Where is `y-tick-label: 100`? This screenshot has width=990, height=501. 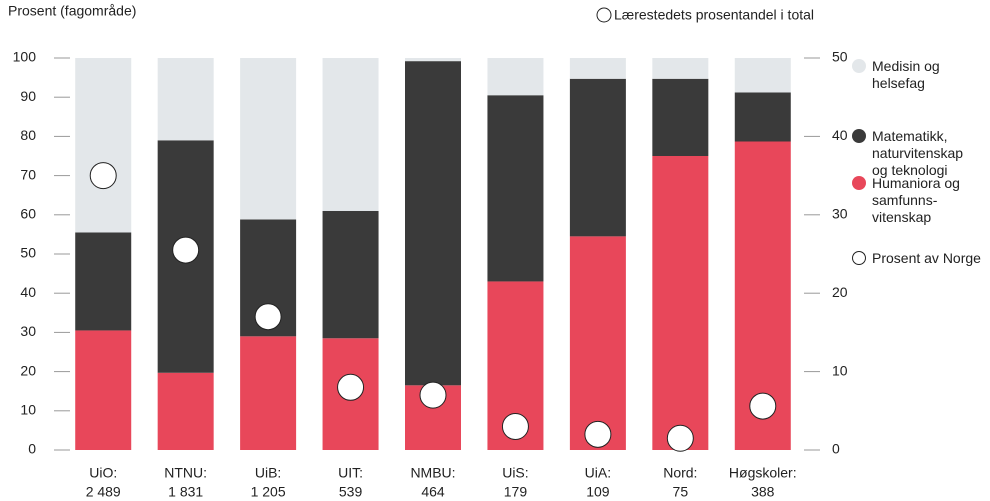
y-tick-label: 100 is located at coordinates (25, 57).